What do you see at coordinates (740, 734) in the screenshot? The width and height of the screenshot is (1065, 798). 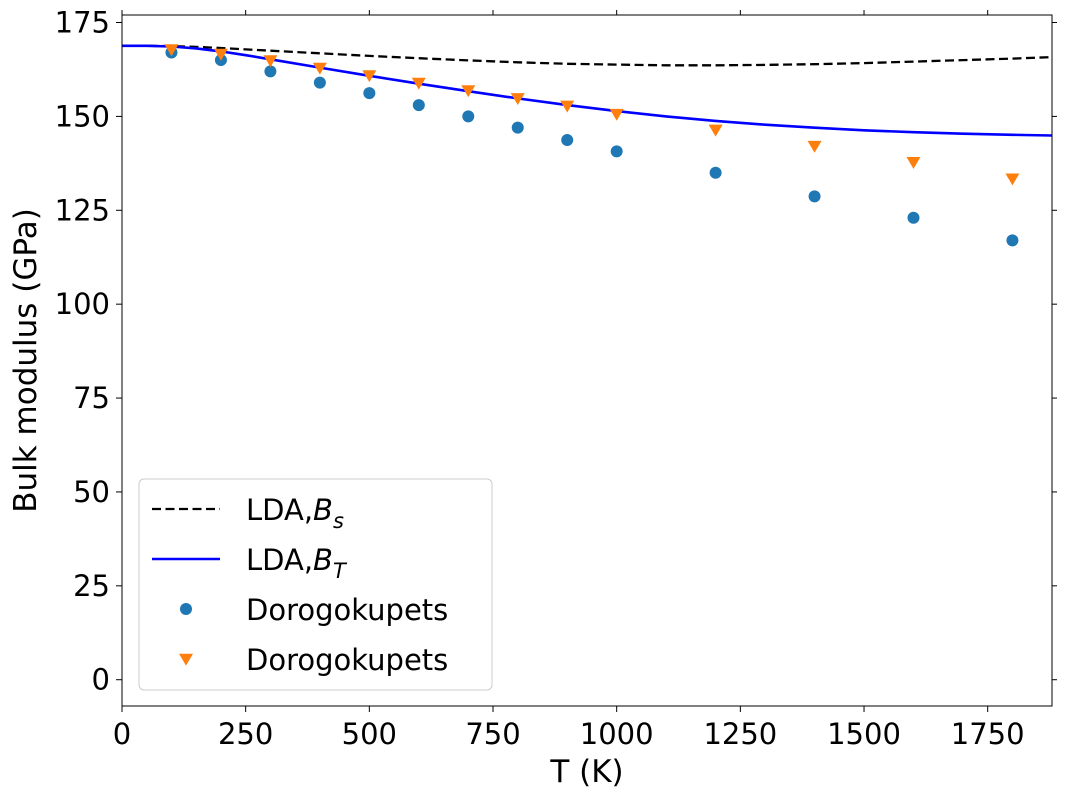 I see `x-tick-label: 1250` at bounding box center [740, 734].